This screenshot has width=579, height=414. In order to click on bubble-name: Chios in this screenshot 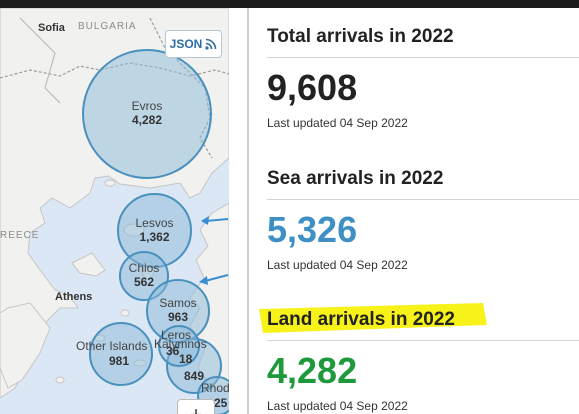, I will do `click(144, 268)`.